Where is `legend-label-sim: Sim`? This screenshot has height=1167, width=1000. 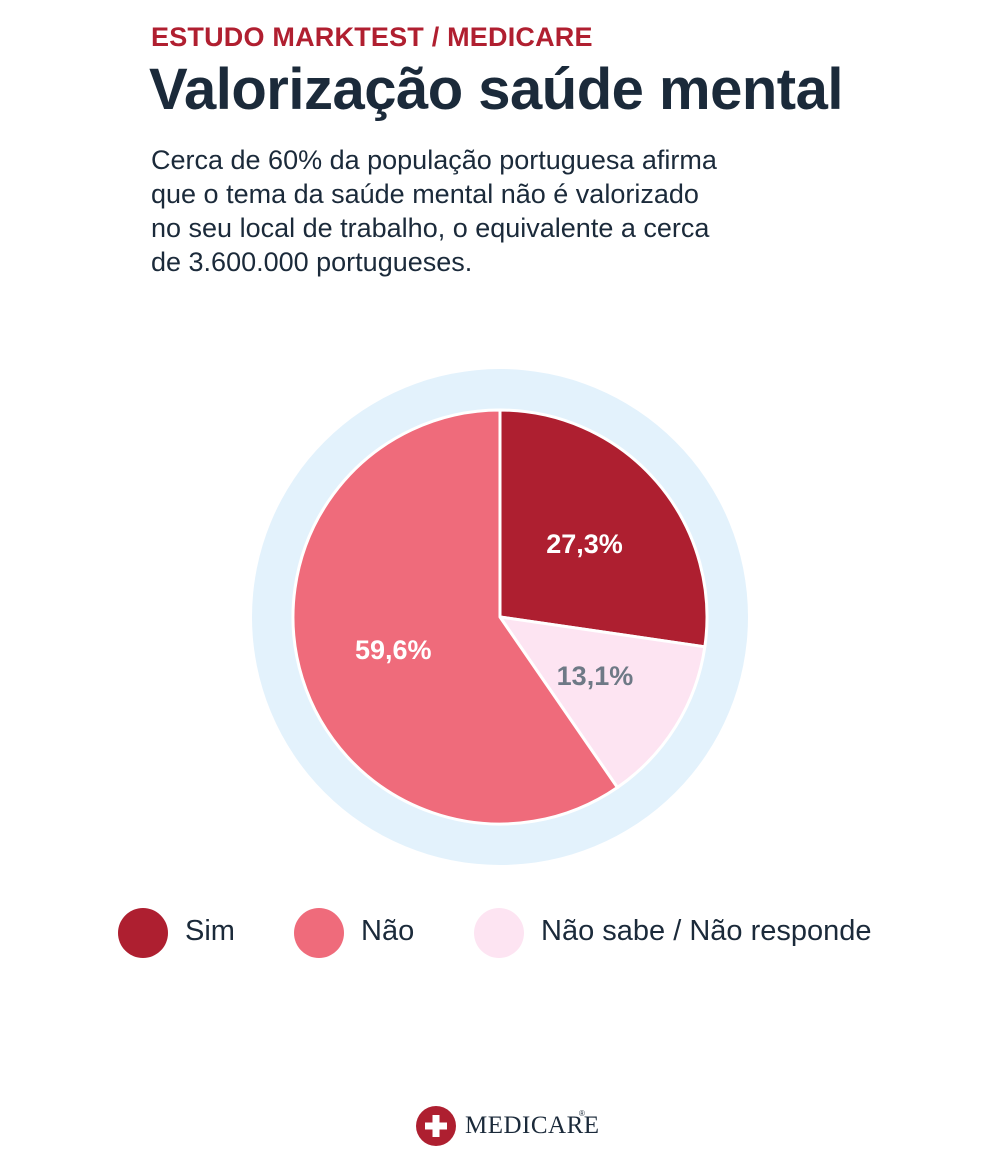
legend-label-sim: Sim is located at coordinates (210, 931).